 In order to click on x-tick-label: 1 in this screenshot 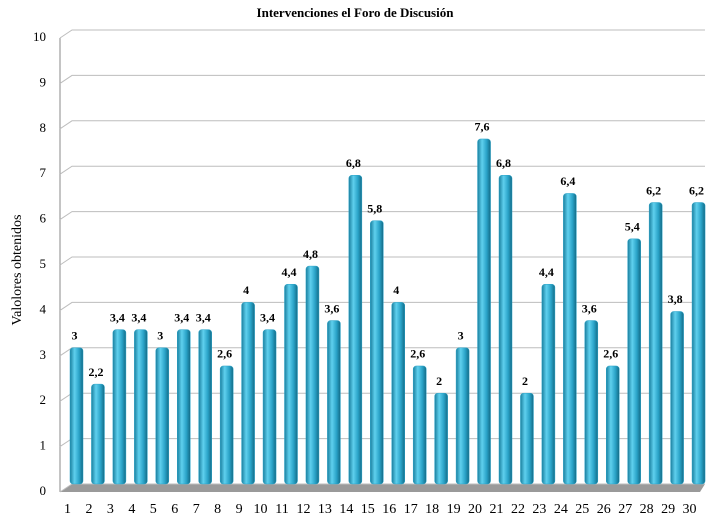, I will do `click(67, 509)`.